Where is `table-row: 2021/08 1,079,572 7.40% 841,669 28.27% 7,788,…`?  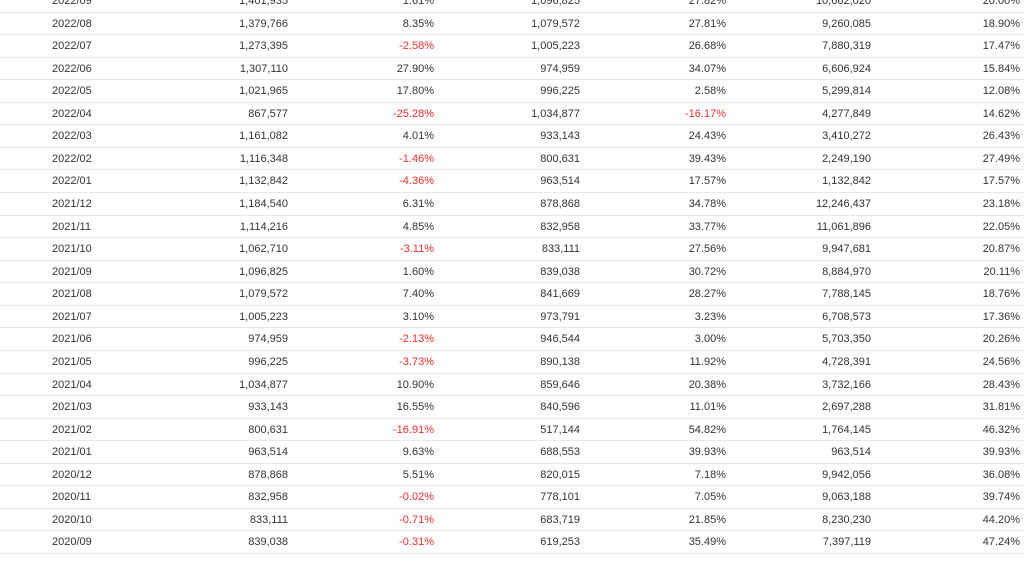 table-row: 2021/08 1,079,572 7.40% 841,669 28.27% 7,788,… is located at coordinates (512, 294).